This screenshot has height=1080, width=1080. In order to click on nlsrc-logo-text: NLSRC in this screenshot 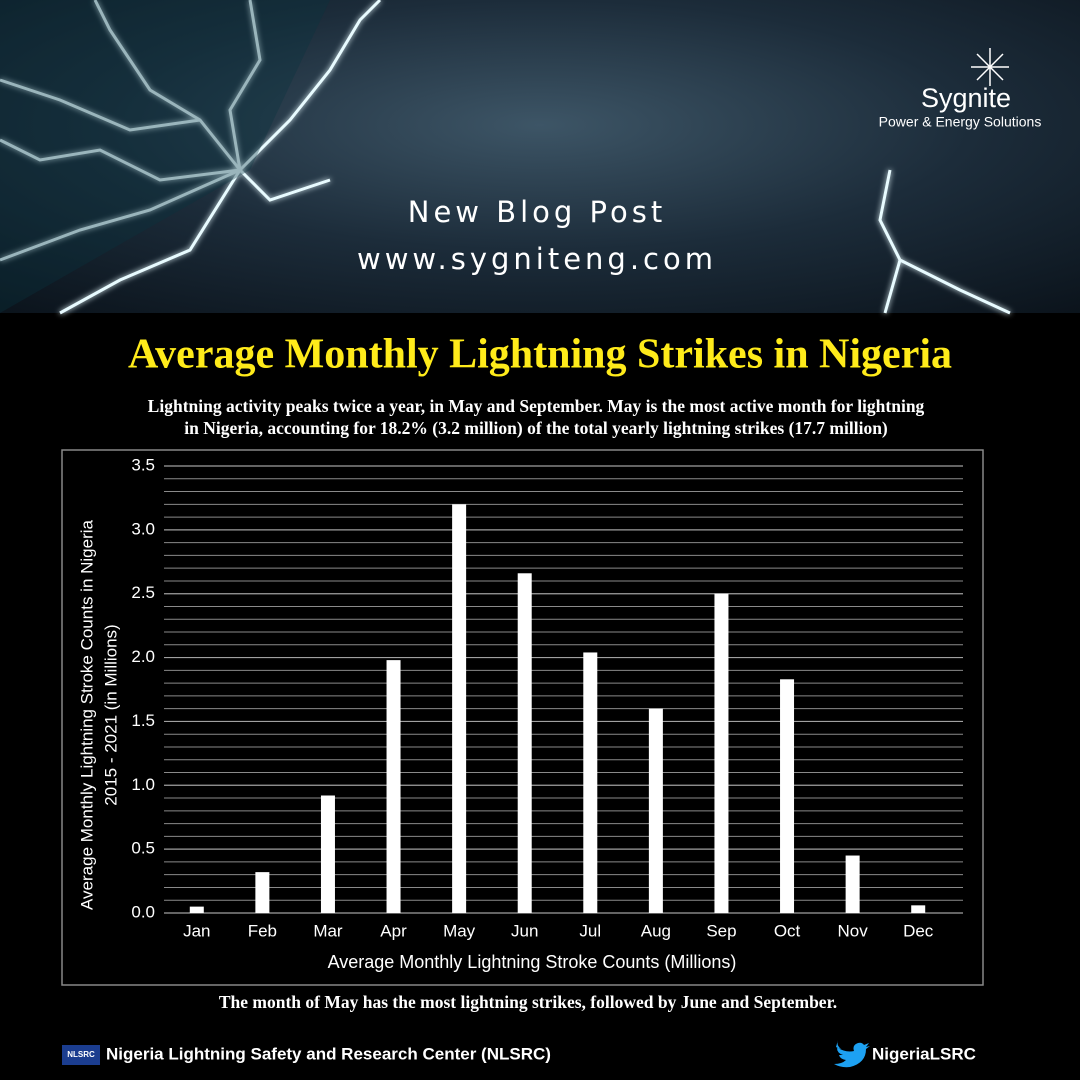, I will do `click(81, 1054)`.